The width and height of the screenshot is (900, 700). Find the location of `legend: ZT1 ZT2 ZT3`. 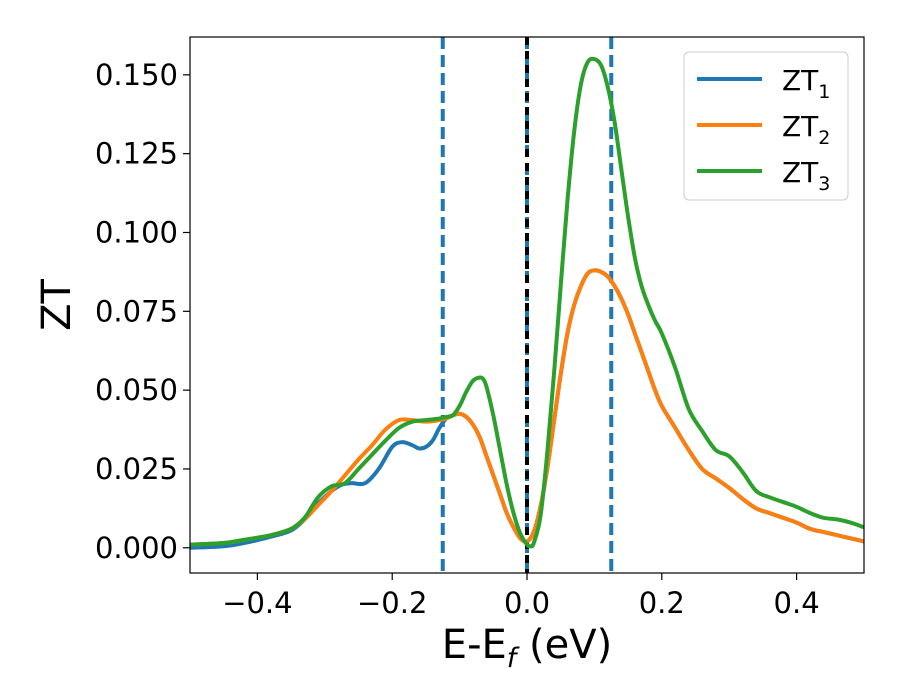

legend: ZT1 ZT2 ZT3 is located at coordinates (766, 126).